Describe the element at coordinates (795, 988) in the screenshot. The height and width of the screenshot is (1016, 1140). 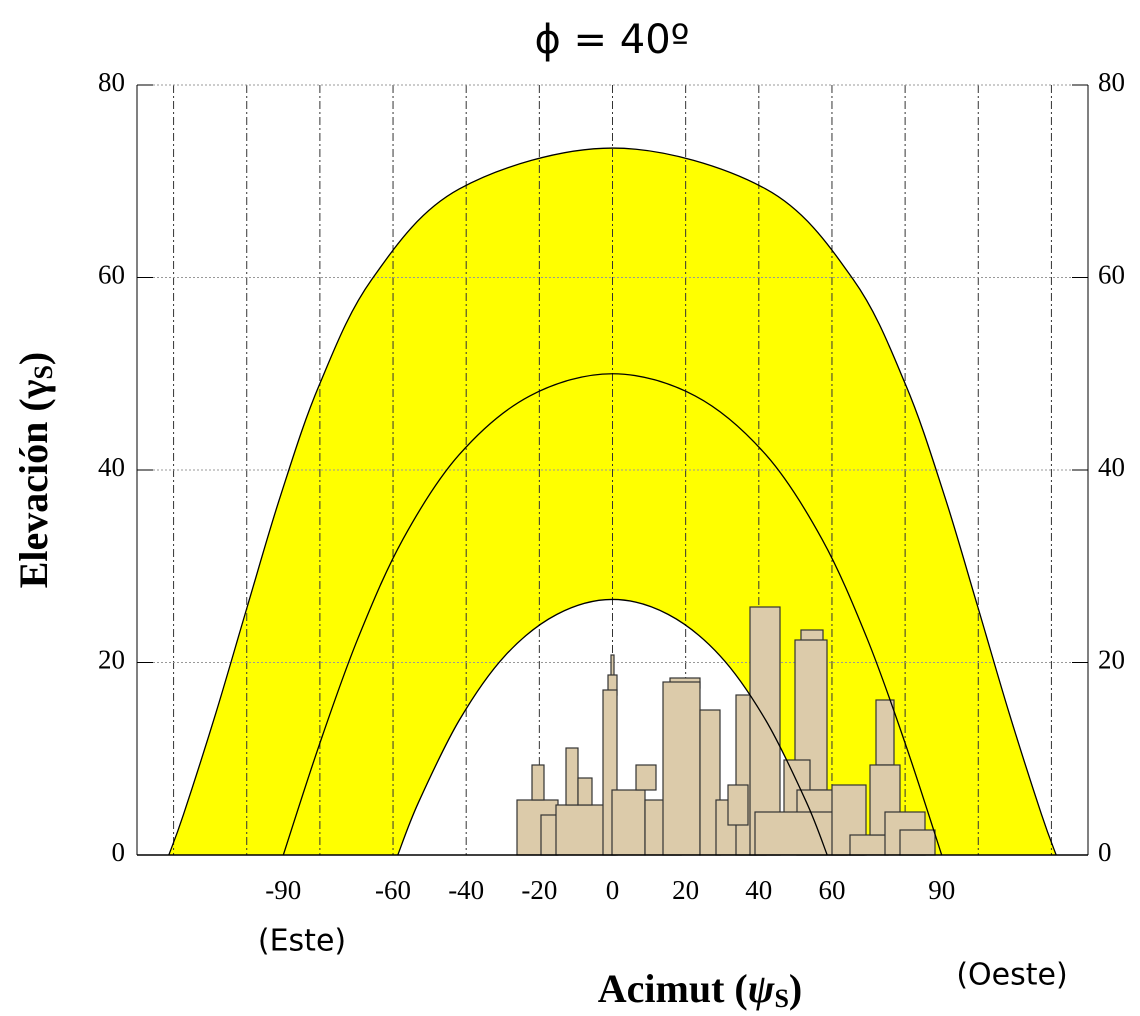
I see `x-label-part: )` at that location.